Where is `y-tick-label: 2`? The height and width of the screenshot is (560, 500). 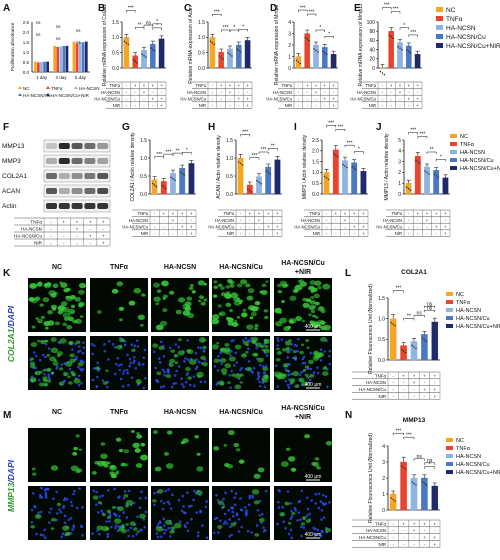 y-tick-label: 2 is located at coordinates (399, 173).